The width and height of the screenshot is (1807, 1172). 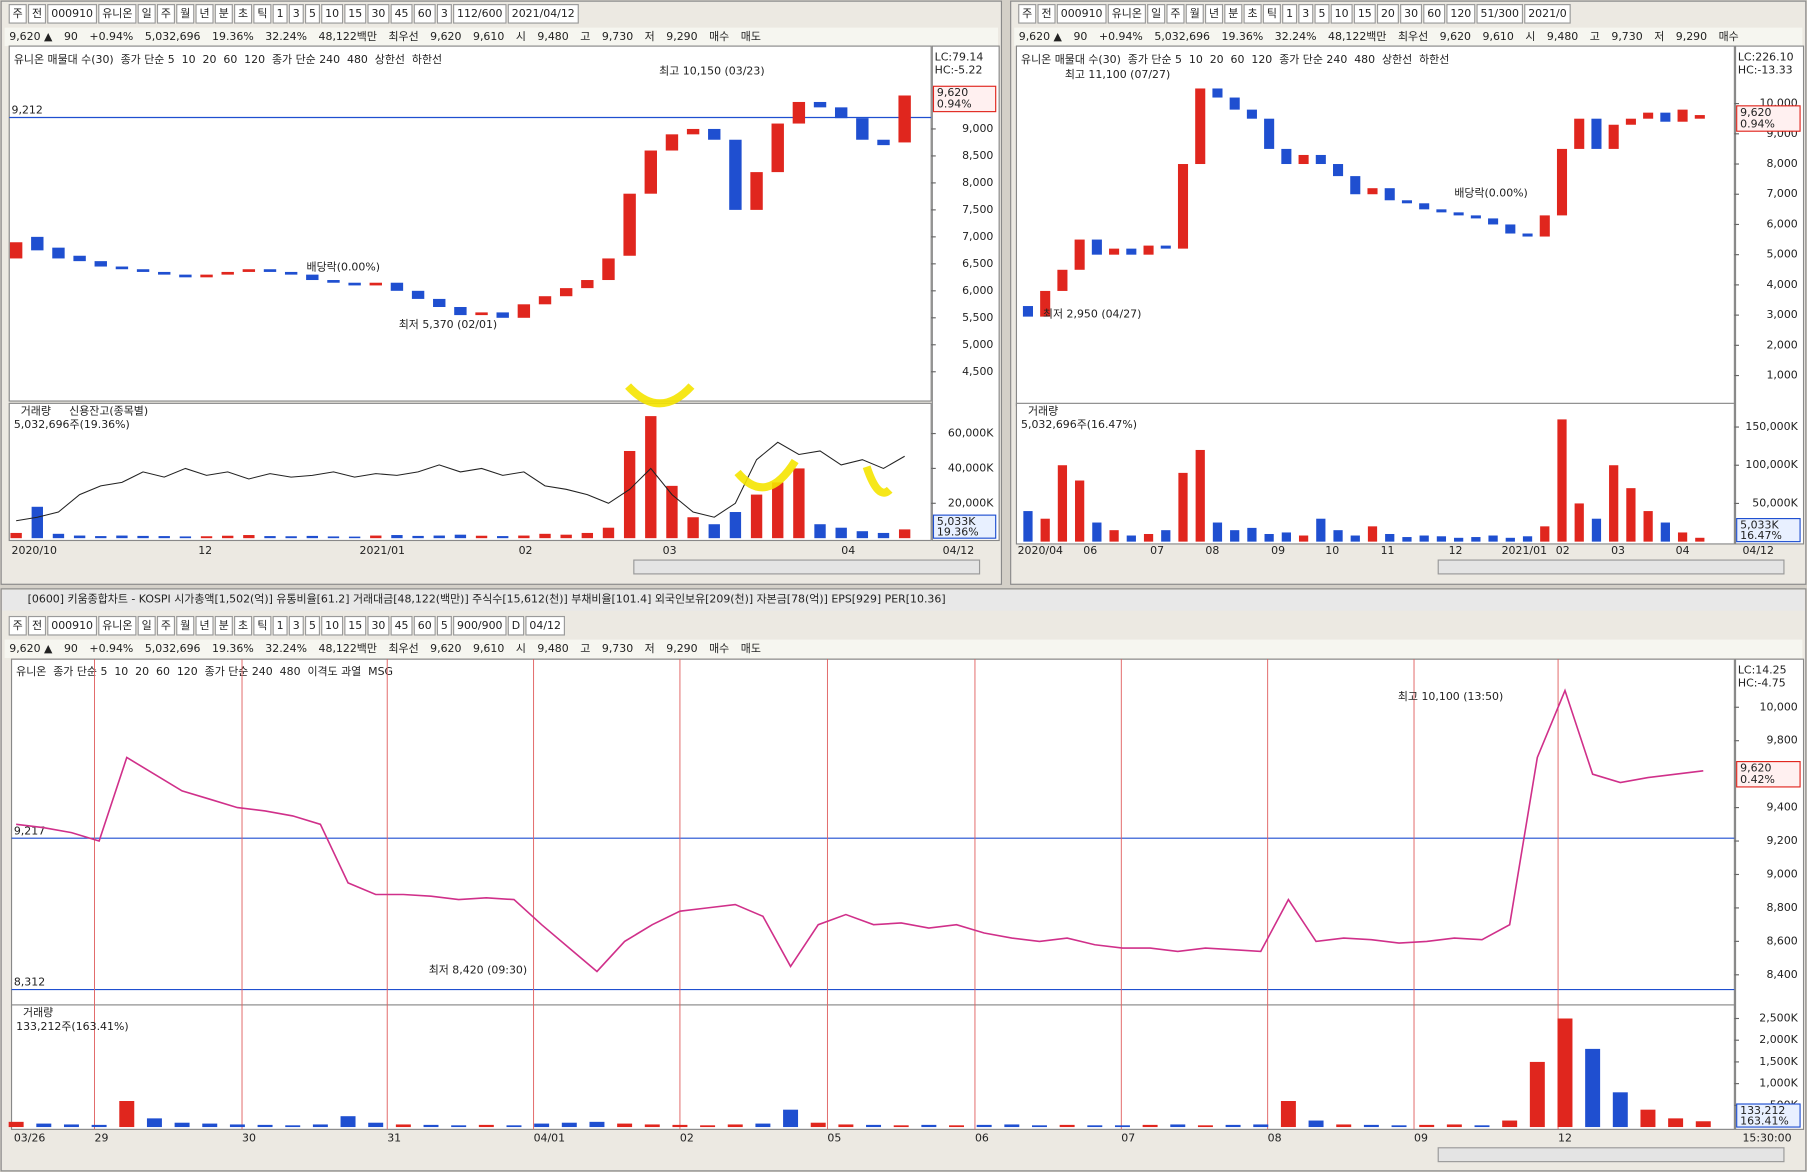 I want to click on toolbar-label: 51/300, so click(x=1500, y=13).